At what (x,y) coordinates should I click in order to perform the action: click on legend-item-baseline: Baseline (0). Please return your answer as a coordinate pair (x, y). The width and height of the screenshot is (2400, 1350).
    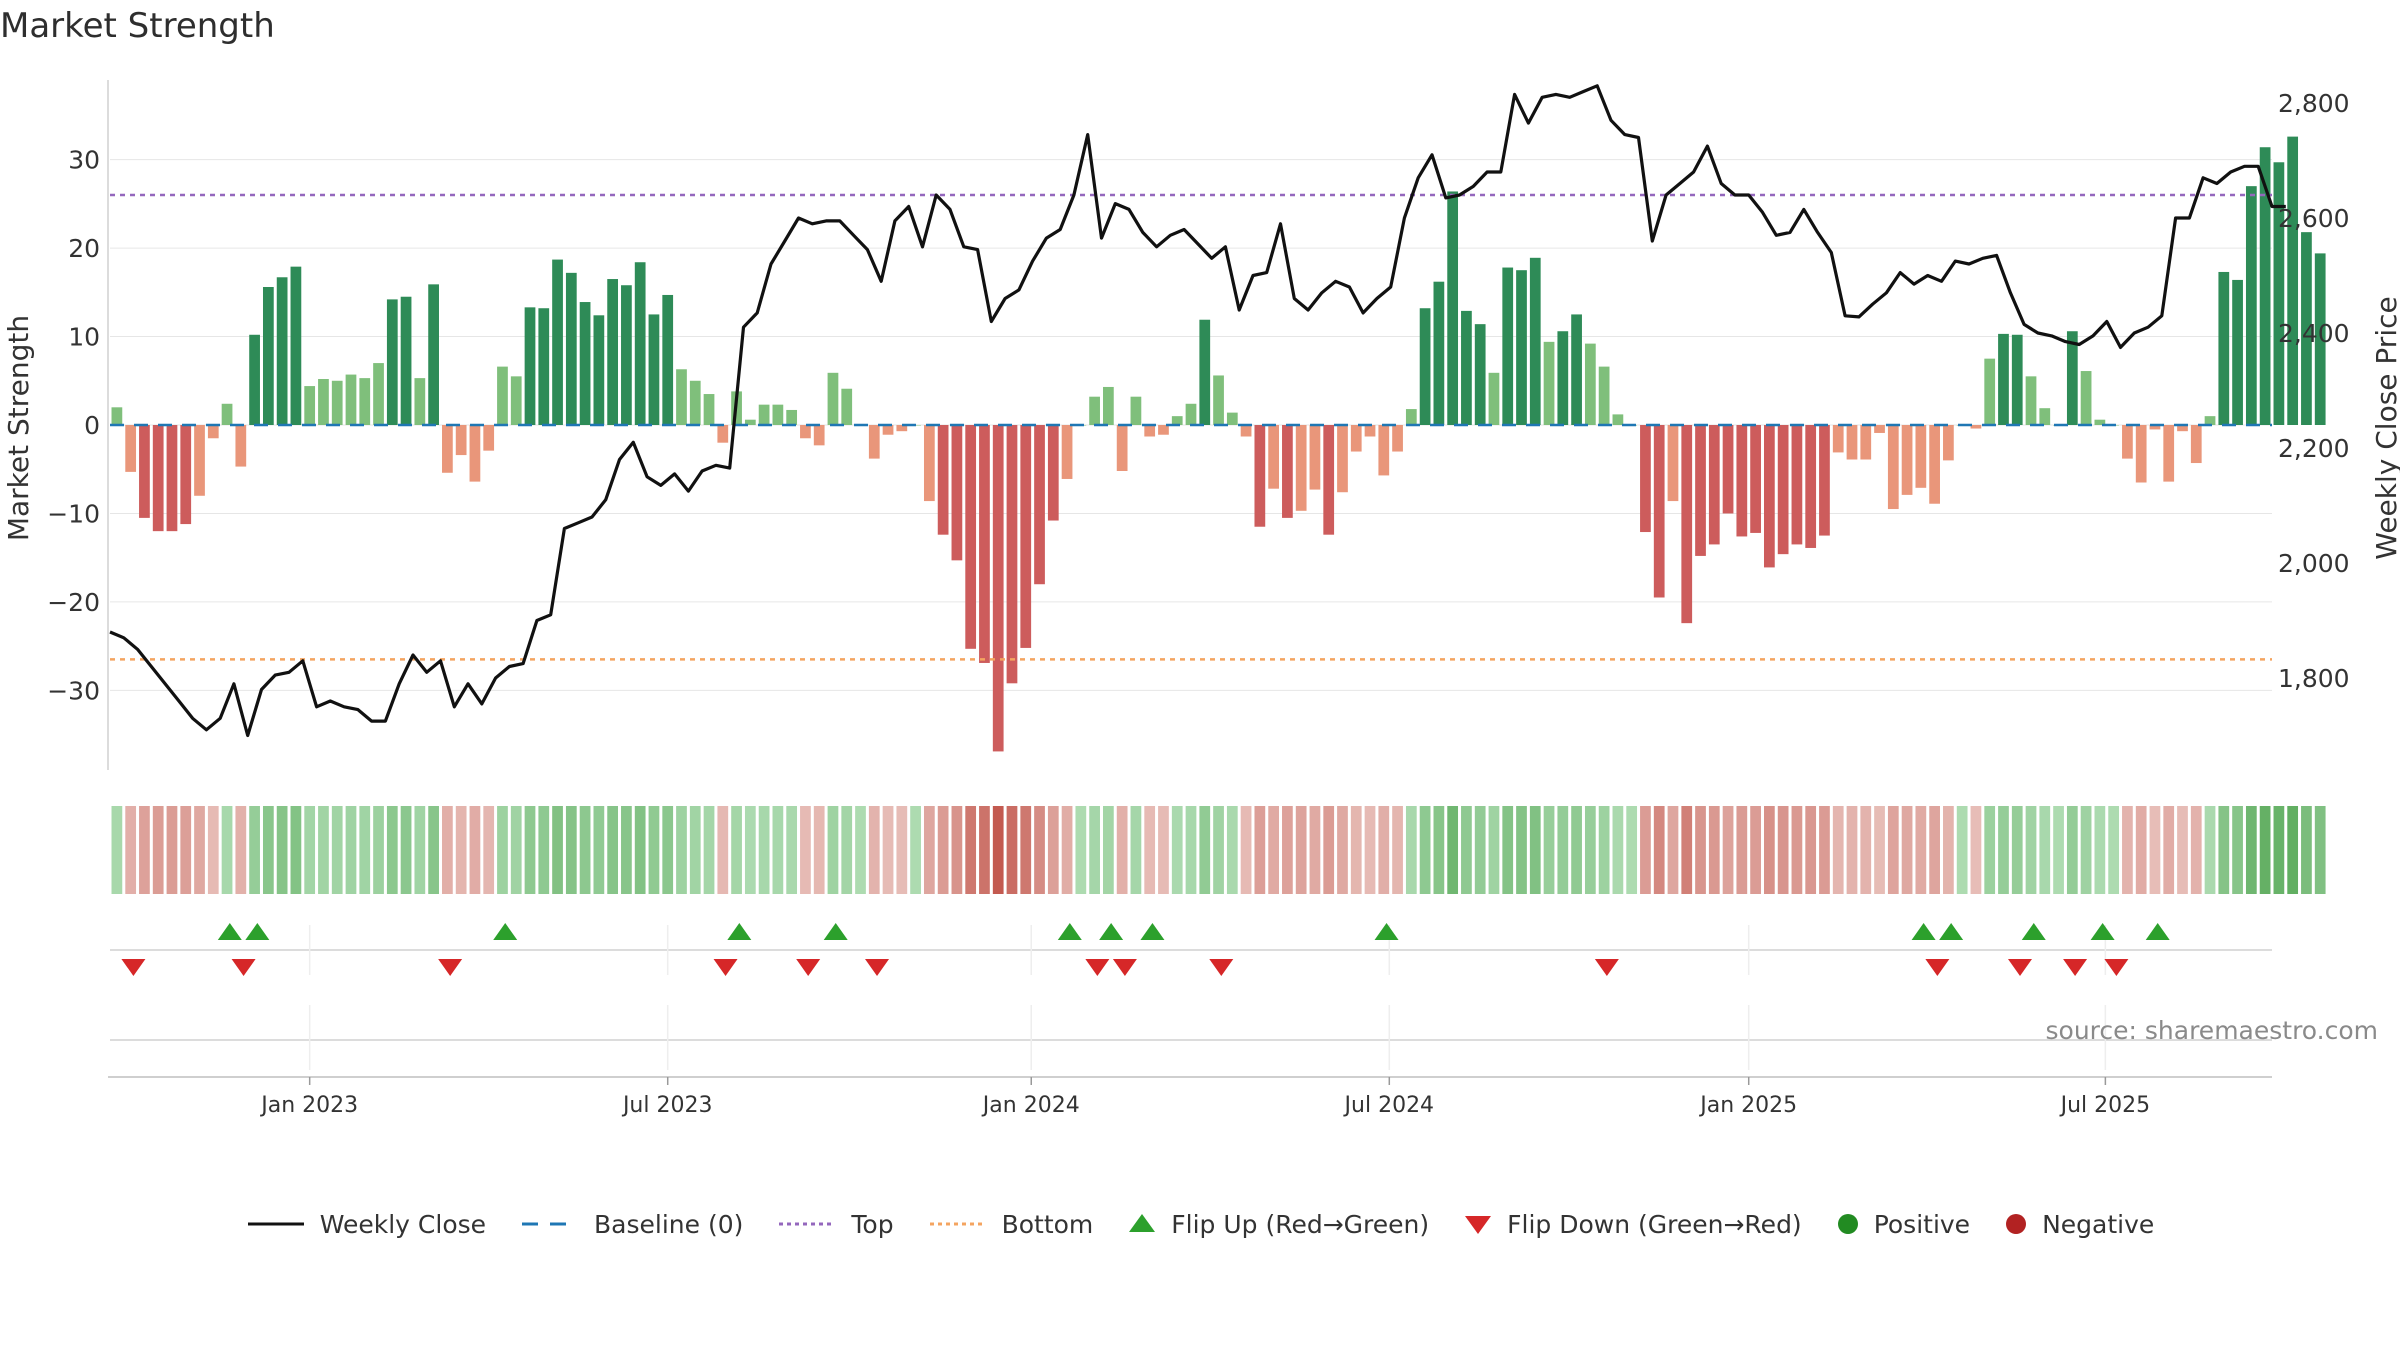
    Looking at the image, I should click on (631, 1224).